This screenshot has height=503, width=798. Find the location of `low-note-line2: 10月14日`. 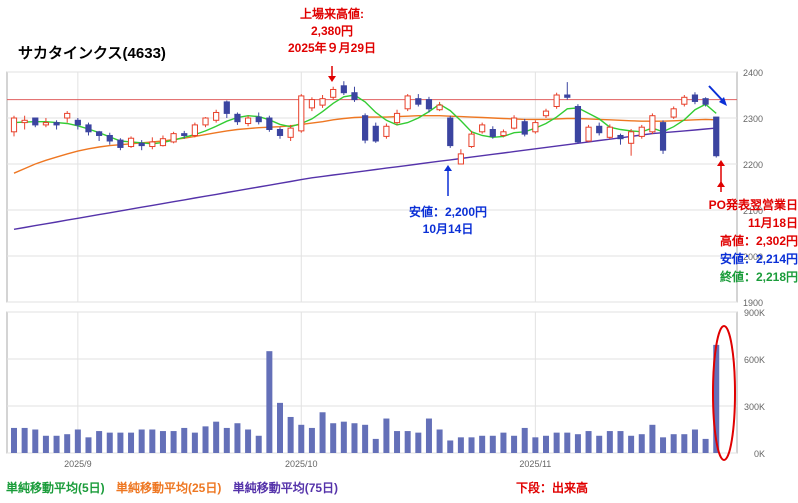

low-note-line2: 10月14日 is located at coordinates (448, 229).